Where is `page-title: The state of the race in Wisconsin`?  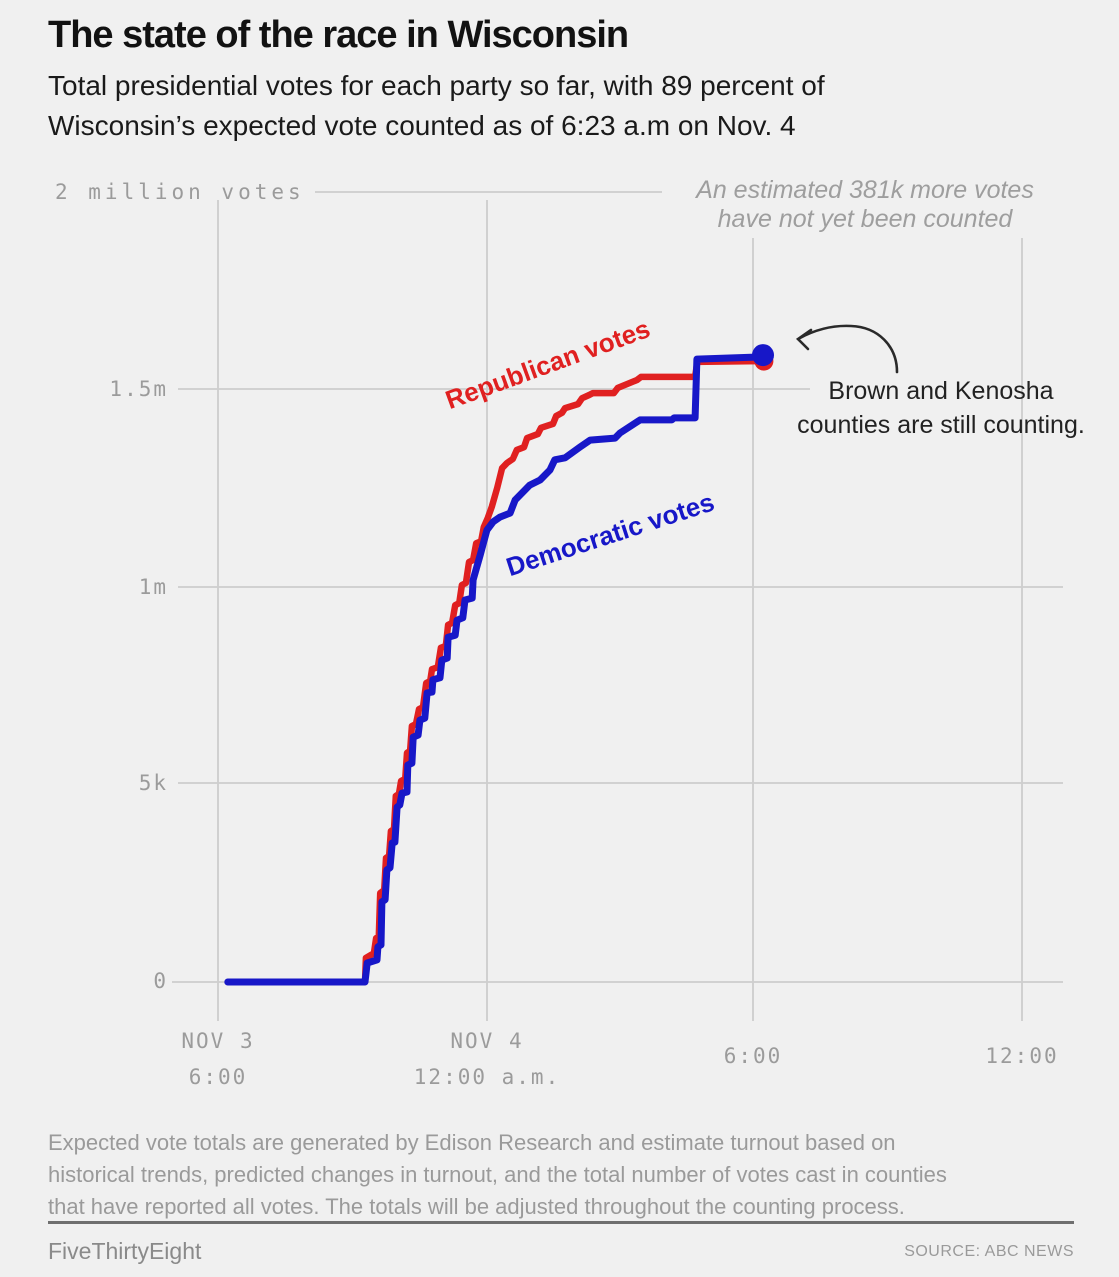
page-title: The state of the race in Wisconsin is located at coordinates (338, 35).